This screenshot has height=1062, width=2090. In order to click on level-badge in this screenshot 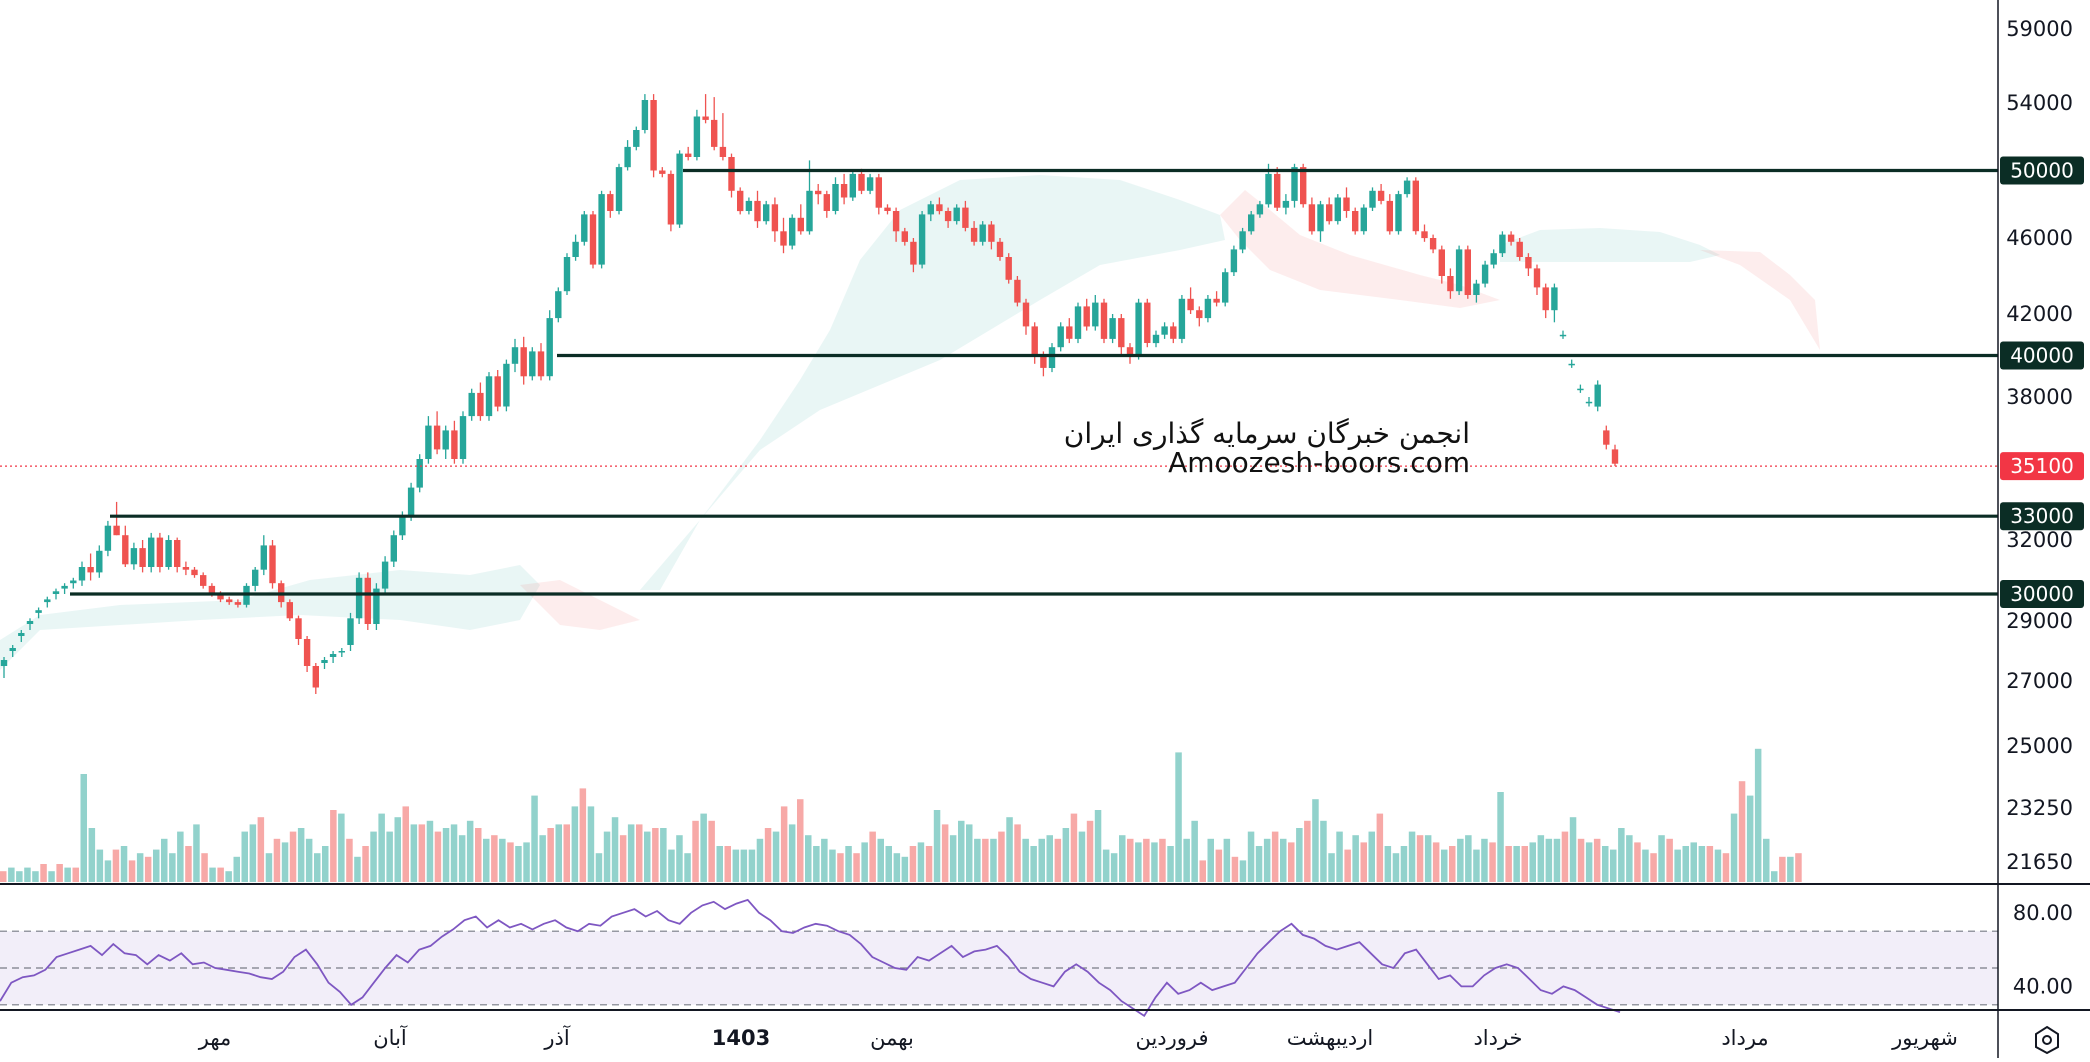, I will do `click(2042, 594)`.